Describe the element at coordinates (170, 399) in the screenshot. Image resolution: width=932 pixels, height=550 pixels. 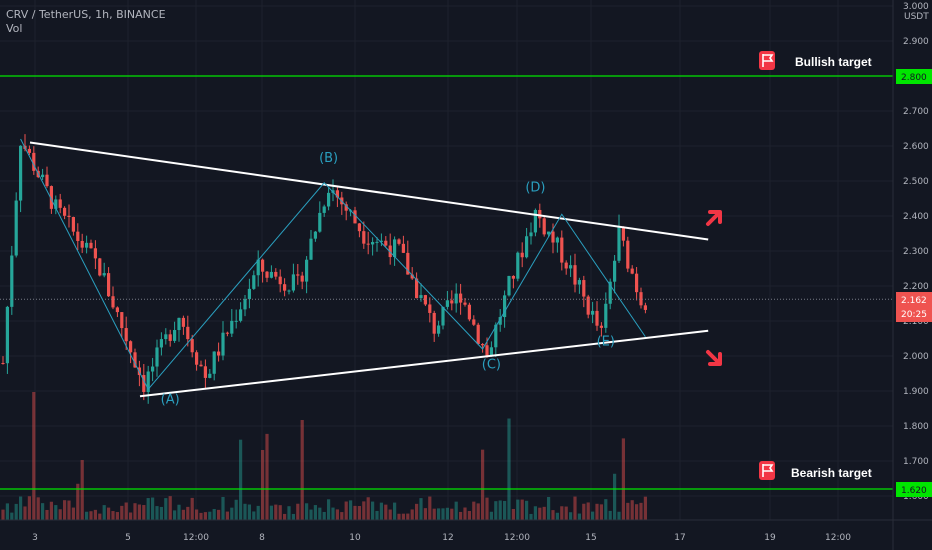
I see `wave-label: (A)` at that location.